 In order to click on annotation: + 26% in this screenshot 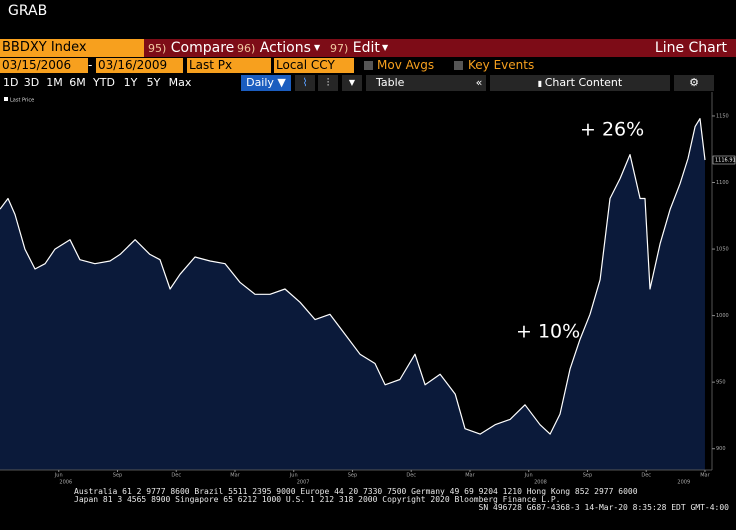, I will do `click(612, 130)`.